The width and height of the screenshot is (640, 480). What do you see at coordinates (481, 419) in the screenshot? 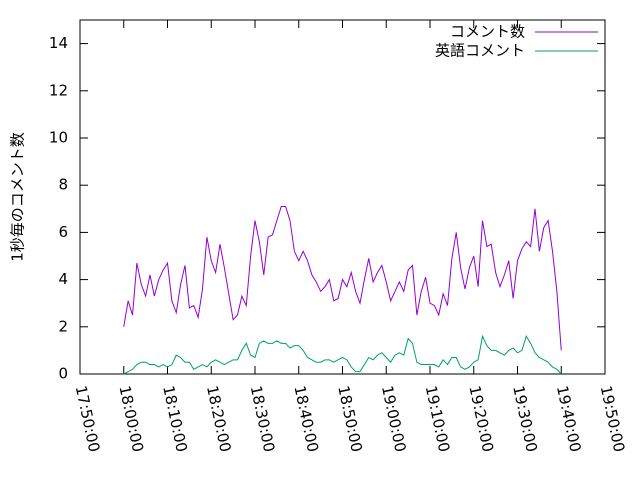
I see `x-tick-label: 19:20:00` at bounding box center [481, 419].